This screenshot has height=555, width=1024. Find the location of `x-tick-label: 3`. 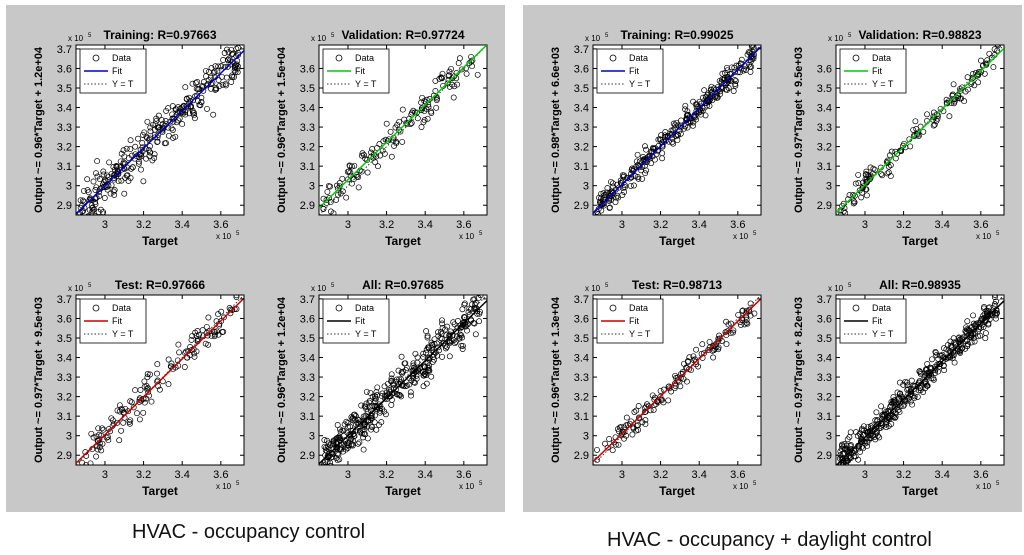

x-tick-label: 3 is located at coordinates (622, 225).